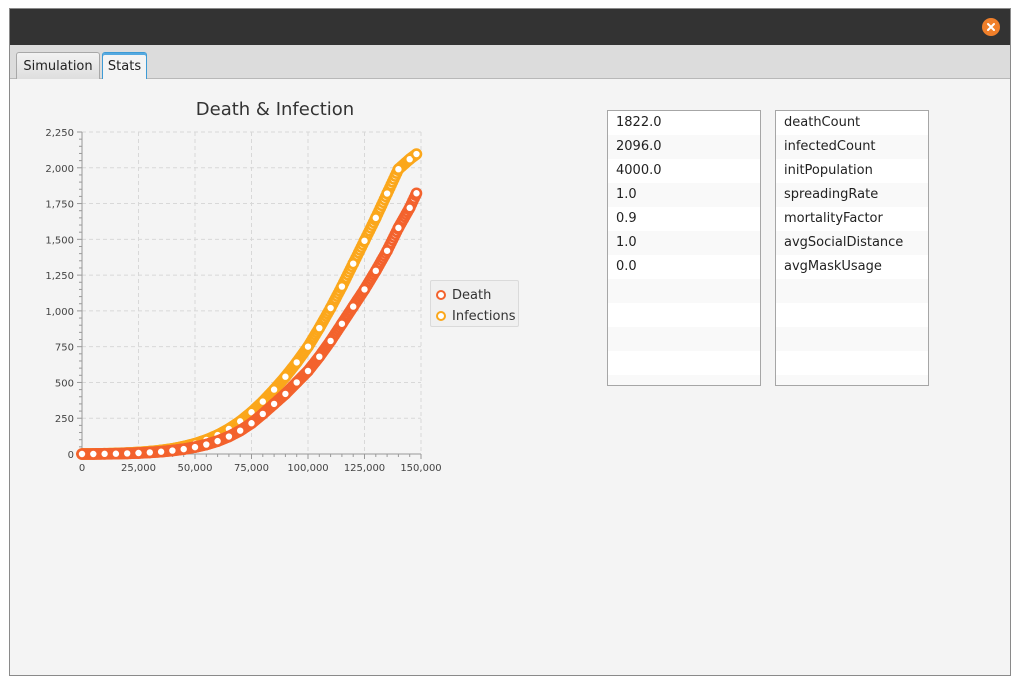  What do you see at coordinates (484, 316) in the screenshot?
I see `legend-infections-label: Infections` at bounding box center [484, 316].